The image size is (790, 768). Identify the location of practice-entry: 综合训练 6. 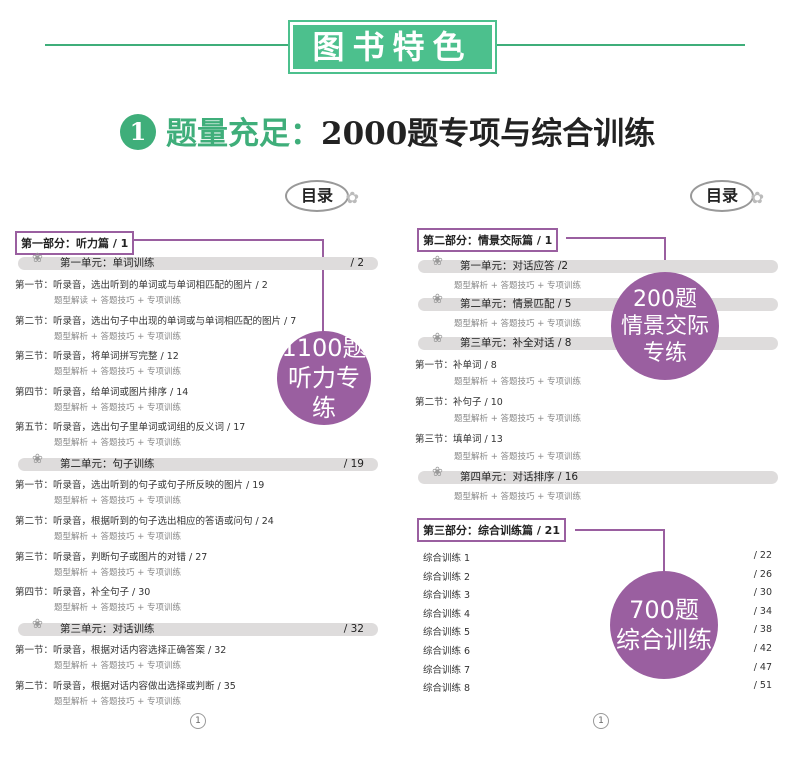
(447, 651).